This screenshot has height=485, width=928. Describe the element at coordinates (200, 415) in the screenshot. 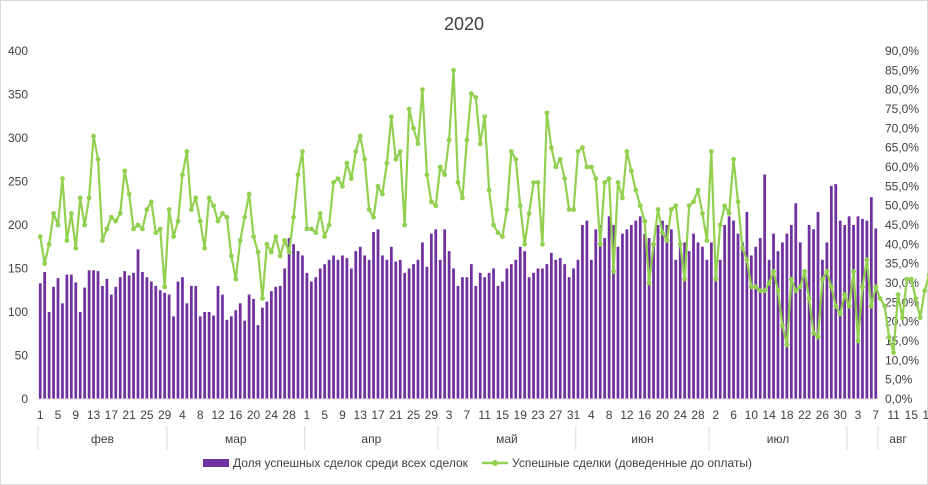

I see `x-tick-label: 8` at that location.